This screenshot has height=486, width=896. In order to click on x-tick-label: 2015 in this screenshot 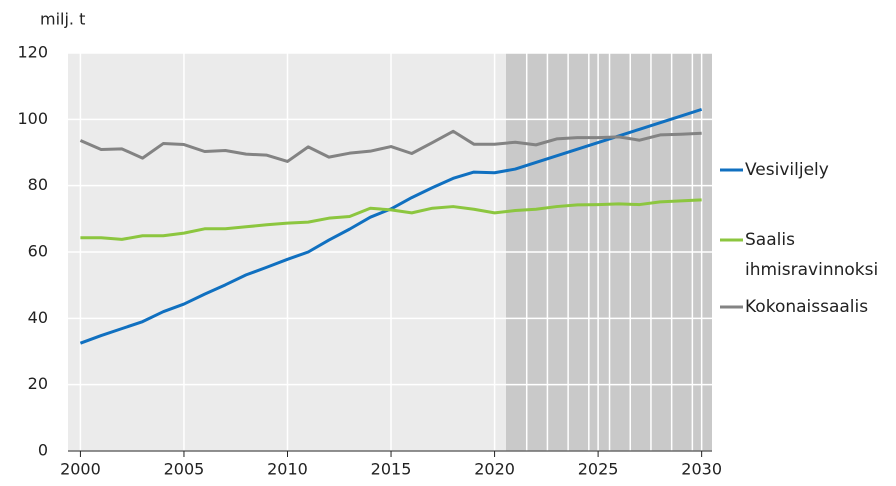, I will do `click(391, 469)`.